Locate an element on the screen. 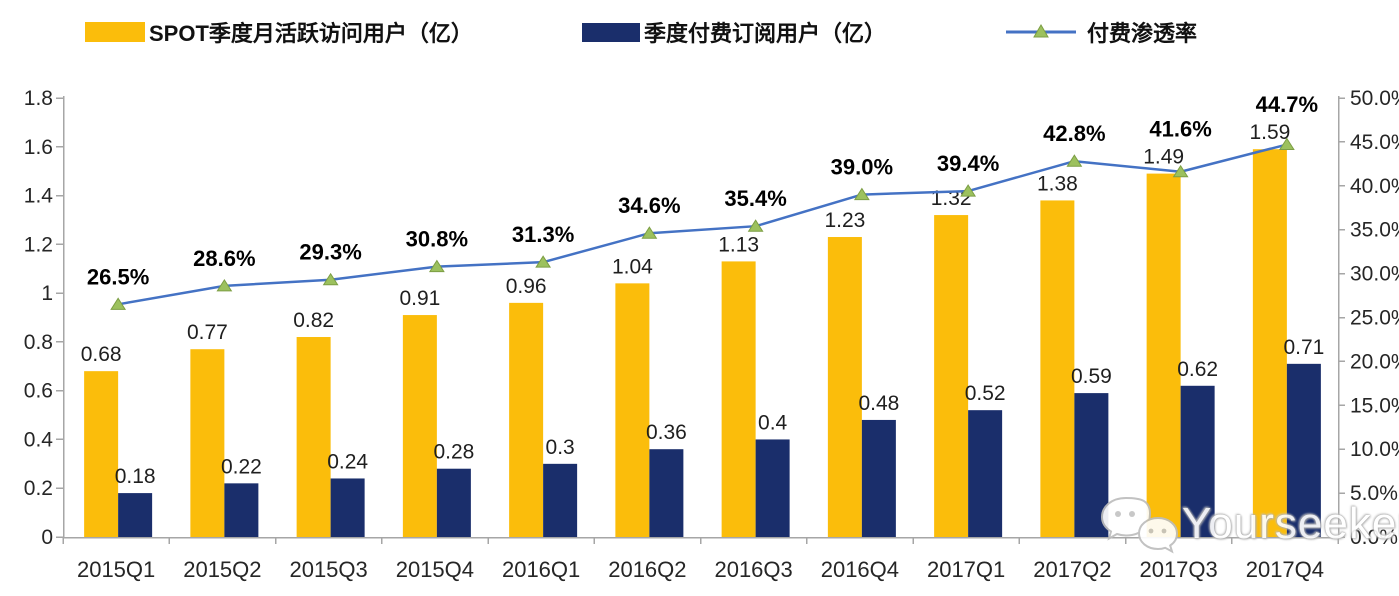 The image size is (1399, 596). penetration-value-label: 31.3% is located at coordinates (543, 234).